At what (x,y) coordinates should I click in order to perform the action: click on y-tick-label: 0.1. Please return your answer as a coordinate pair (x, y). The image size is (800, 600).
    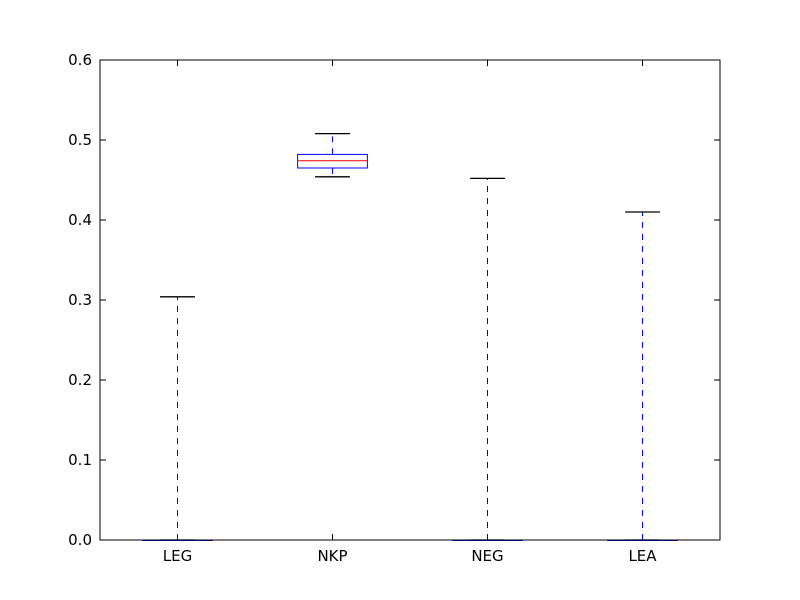
    Looking at the image, I should click on (80, 460).